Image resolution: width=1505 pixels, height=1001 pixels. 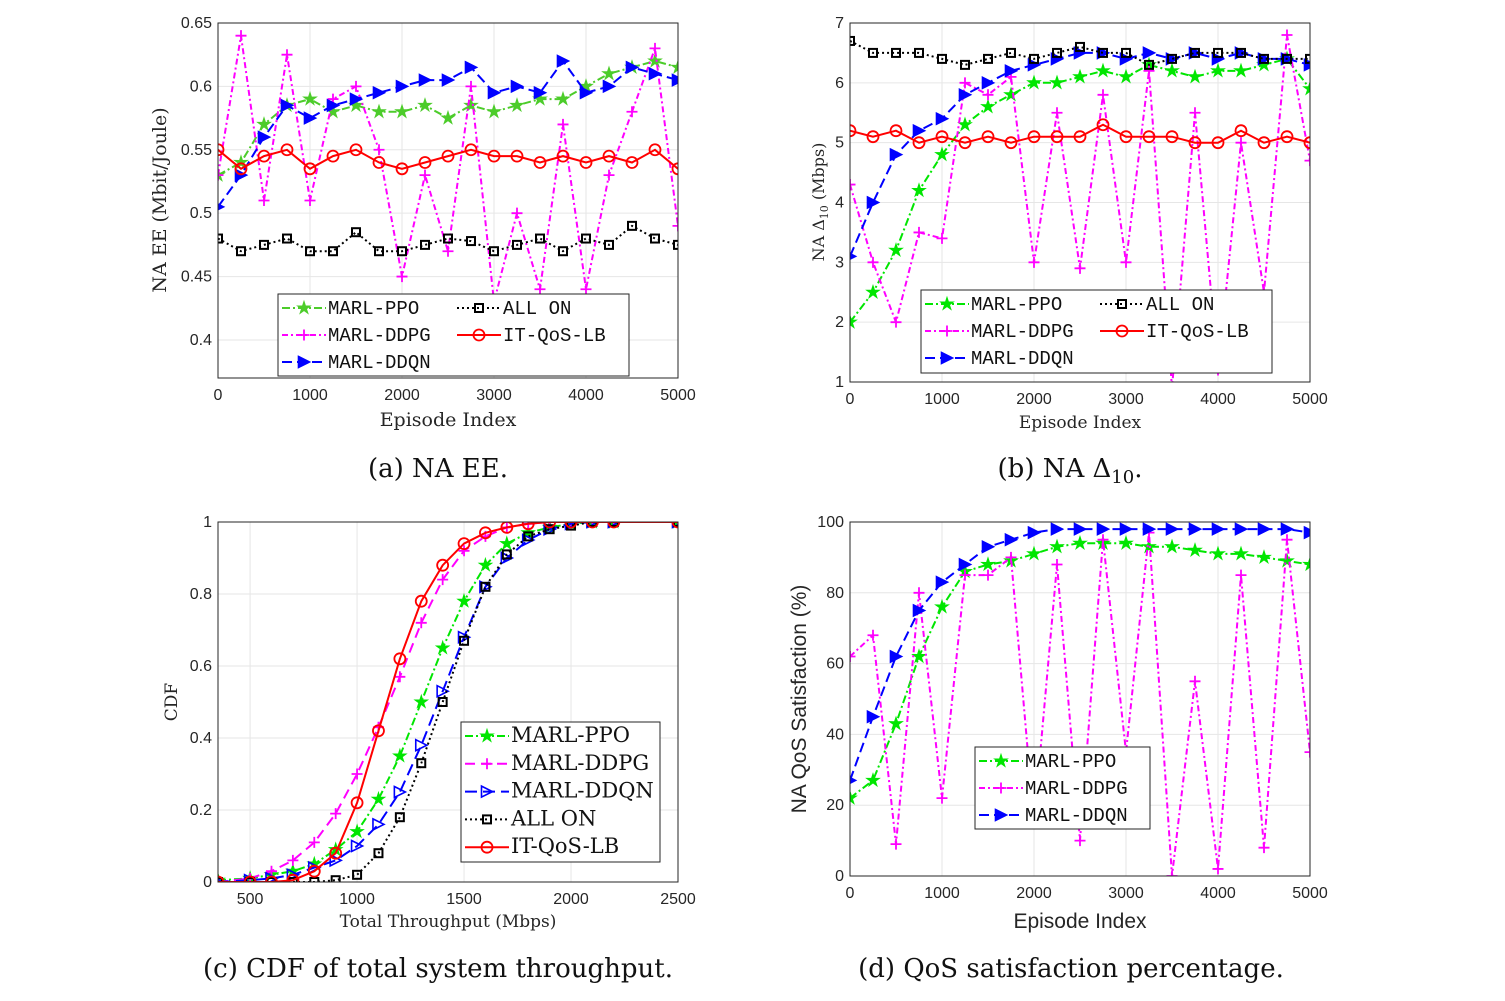 I want to click on caption-a: (a) NA EE., so click(x=438, y=469).